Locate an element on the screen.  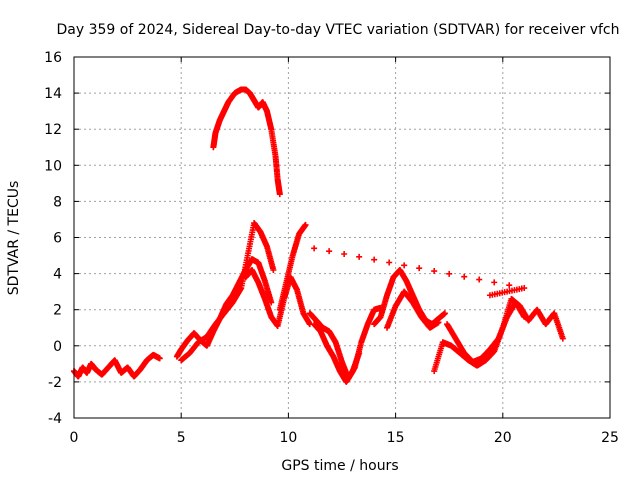
x-tick-label: 15 is located at coordinates (396, 438).